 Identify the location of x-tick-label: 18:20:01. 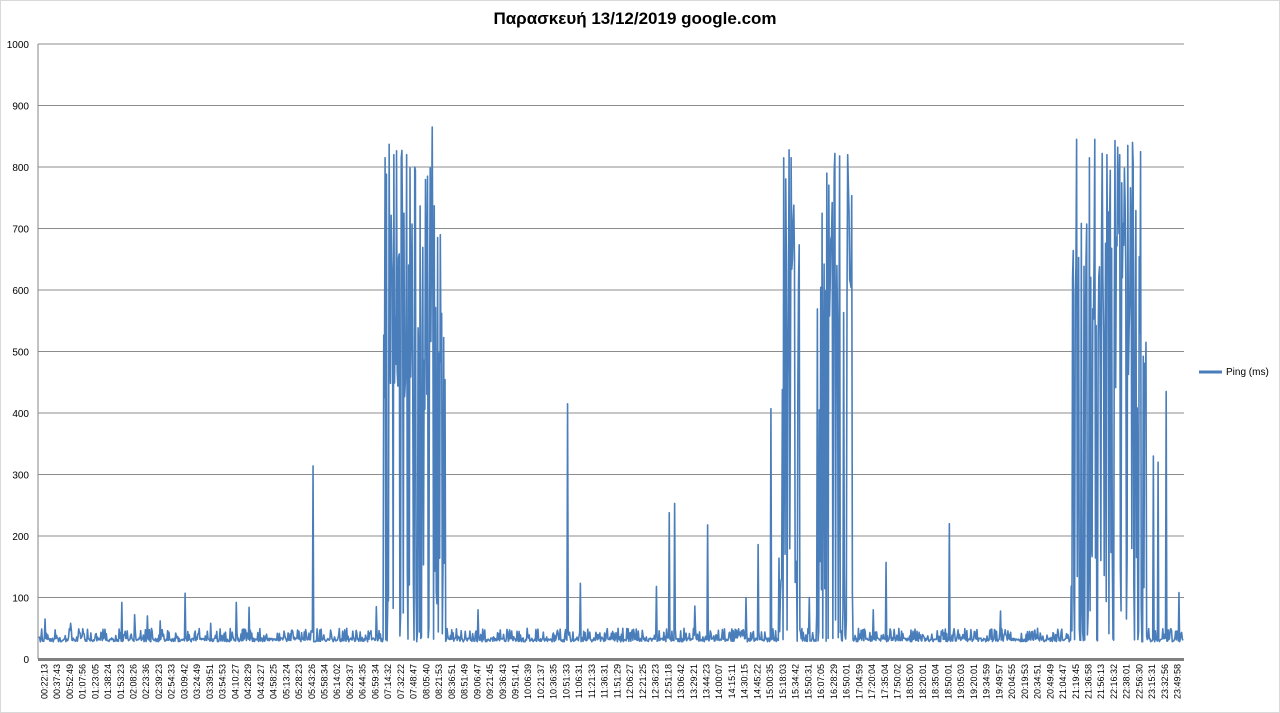
(923, 681).